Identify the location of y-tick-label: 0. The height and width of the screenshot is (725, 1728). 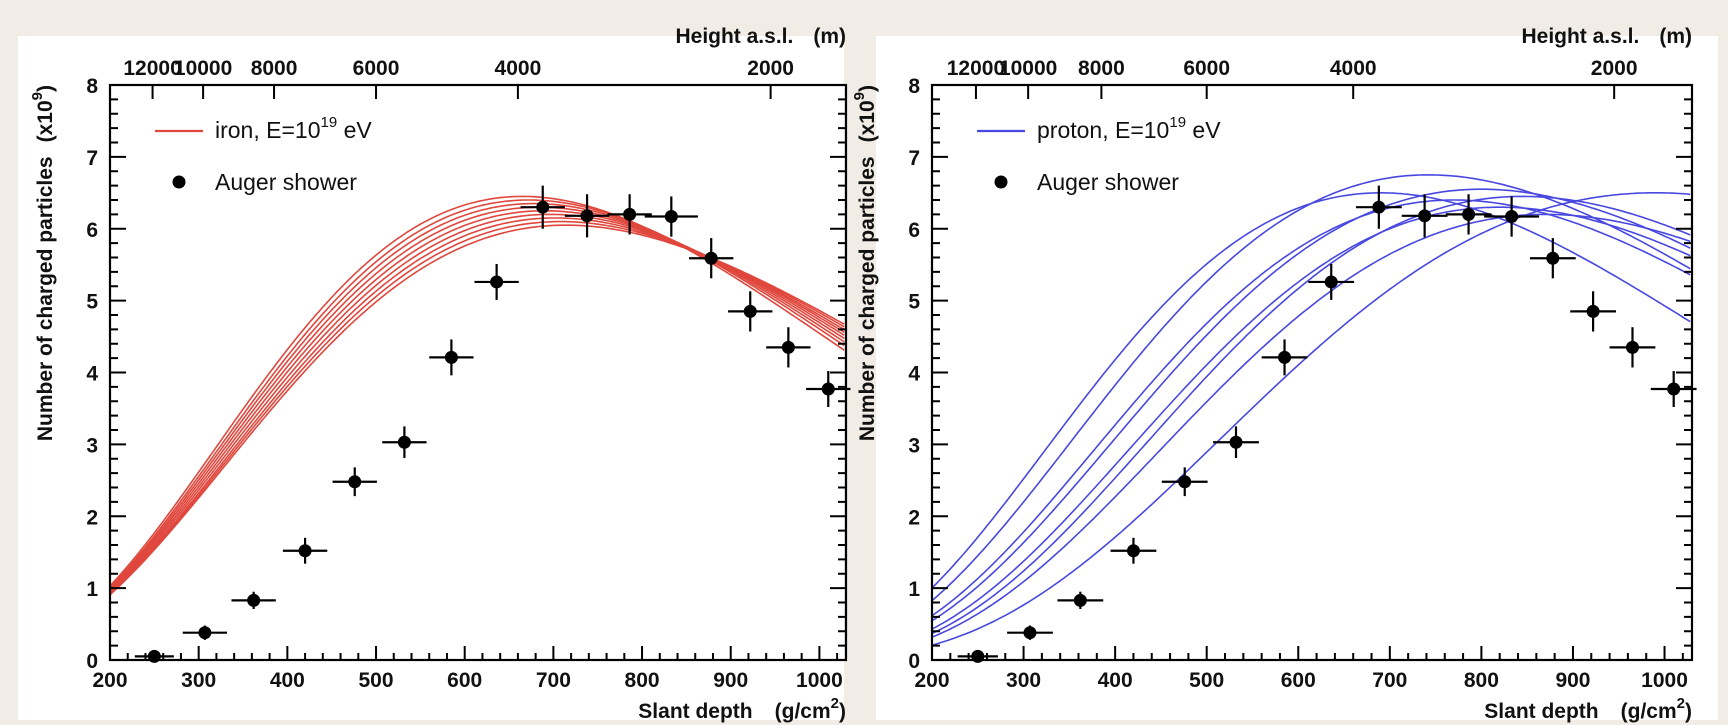
(914, 661).